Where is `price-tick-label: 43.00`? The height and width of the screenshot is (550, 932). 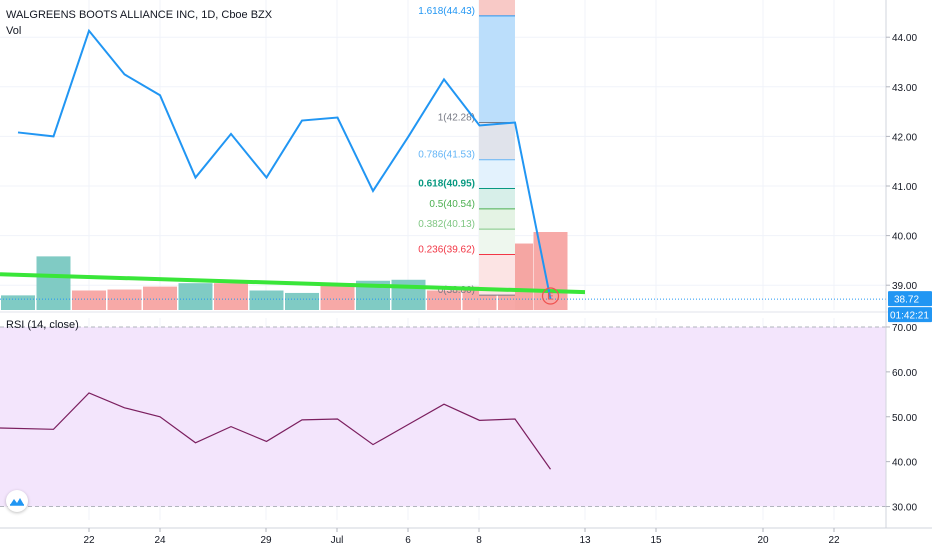
price-tick-label: 43.00 is located at coordinates (904, 88).